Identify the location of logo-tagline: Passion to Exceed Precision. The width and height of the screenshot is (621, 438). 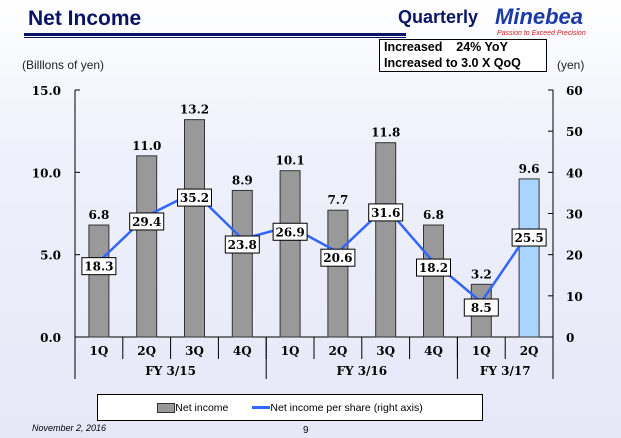
(541, 33).